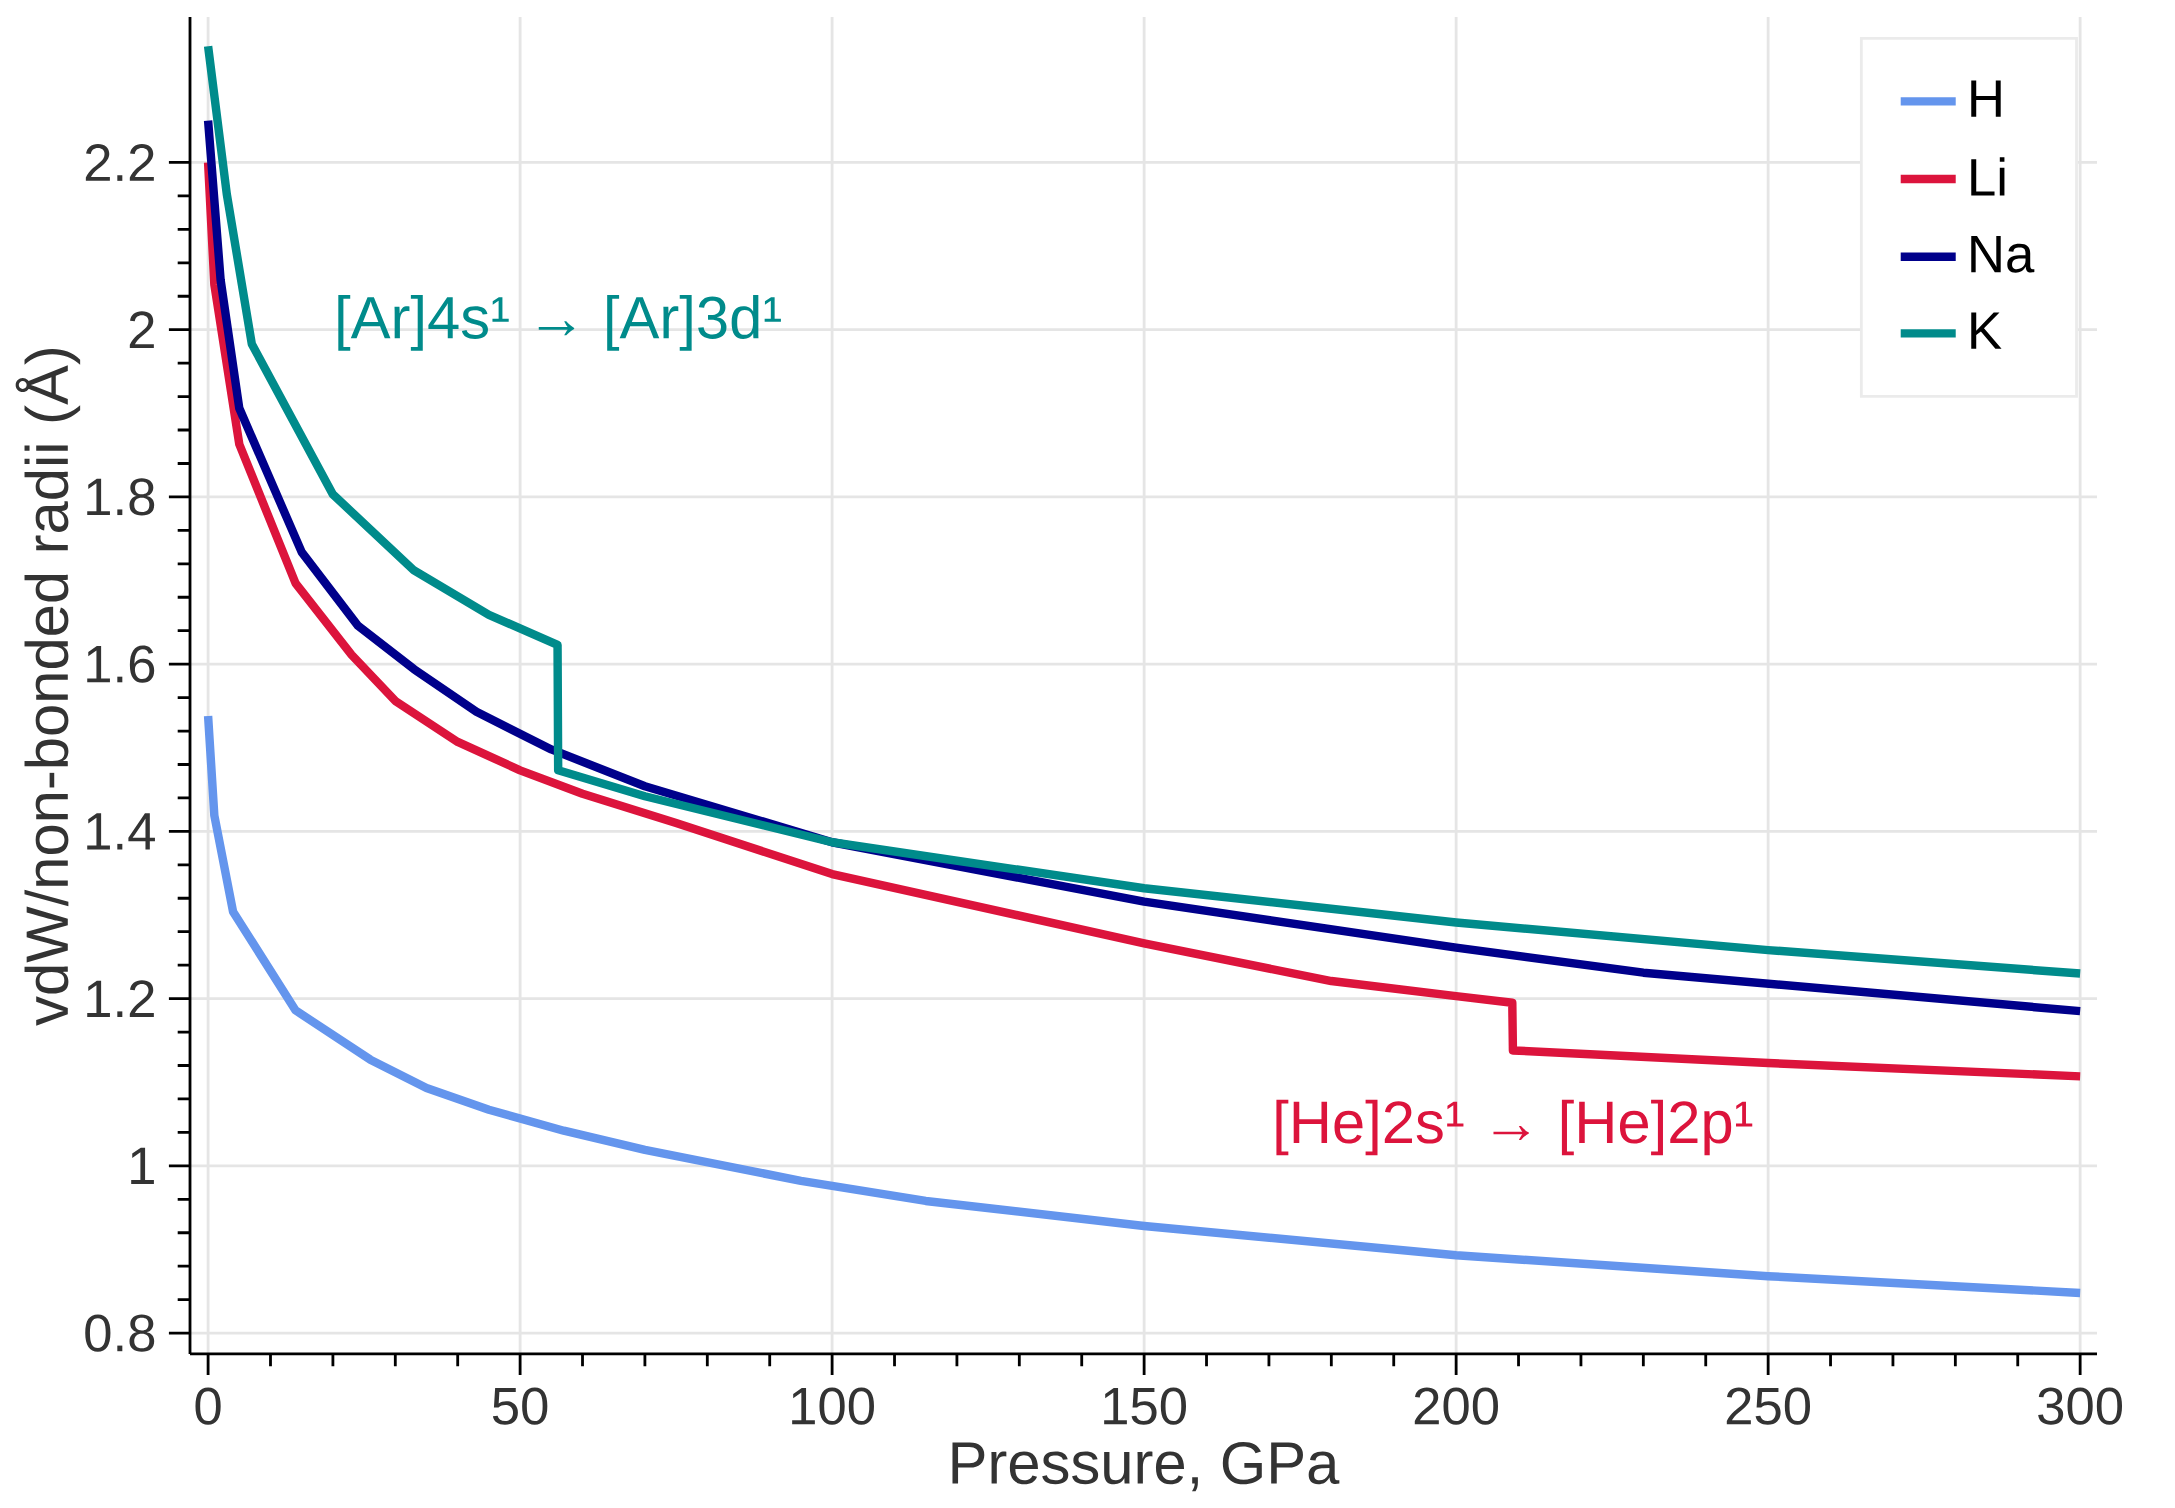 The height and width of the screenshot is (1508, 2175). What do you see at coordinates (520, 1406) in the screenshot?
I see `x-tick-label: 50` at bounding box center [520, 1406].